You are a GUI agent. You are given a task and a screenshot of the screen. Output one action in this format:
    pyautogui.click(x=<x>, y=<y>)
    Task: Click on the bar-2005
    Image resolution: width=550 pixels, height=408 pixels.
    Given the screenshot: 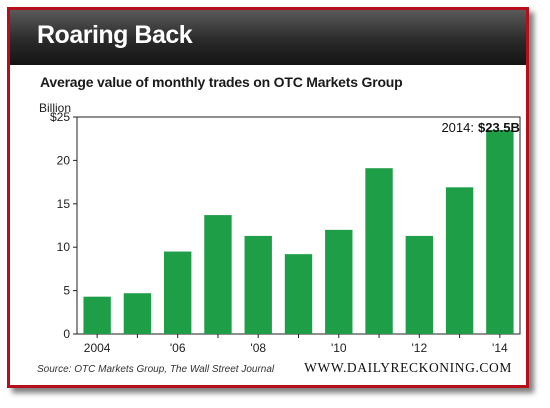 What is the action you would take?
    pyautogui.click(x=137, y=313)
    